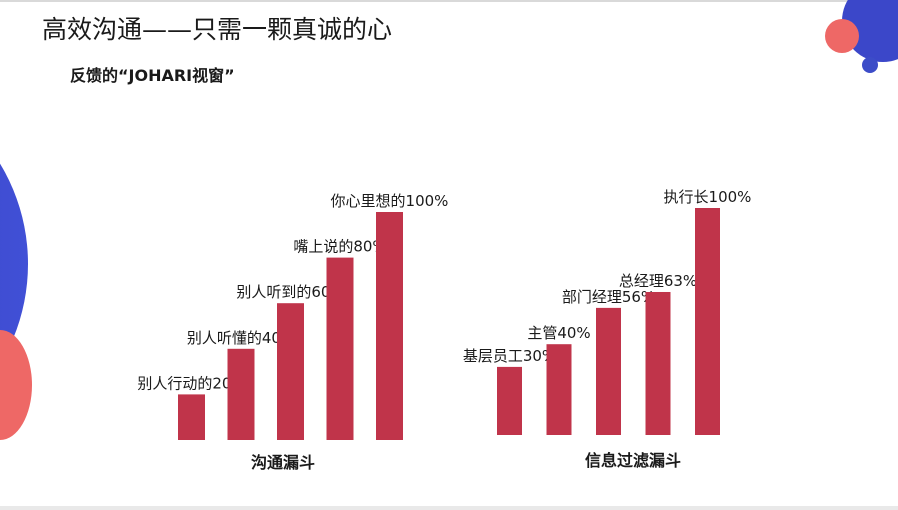 Image resolution: width=898 pixels, height=510 pixels. What do you see at coordinates (842, 36) in the screenshot?
I see `decorative-top-right-coral-circle` at bounding box center [842, 36].